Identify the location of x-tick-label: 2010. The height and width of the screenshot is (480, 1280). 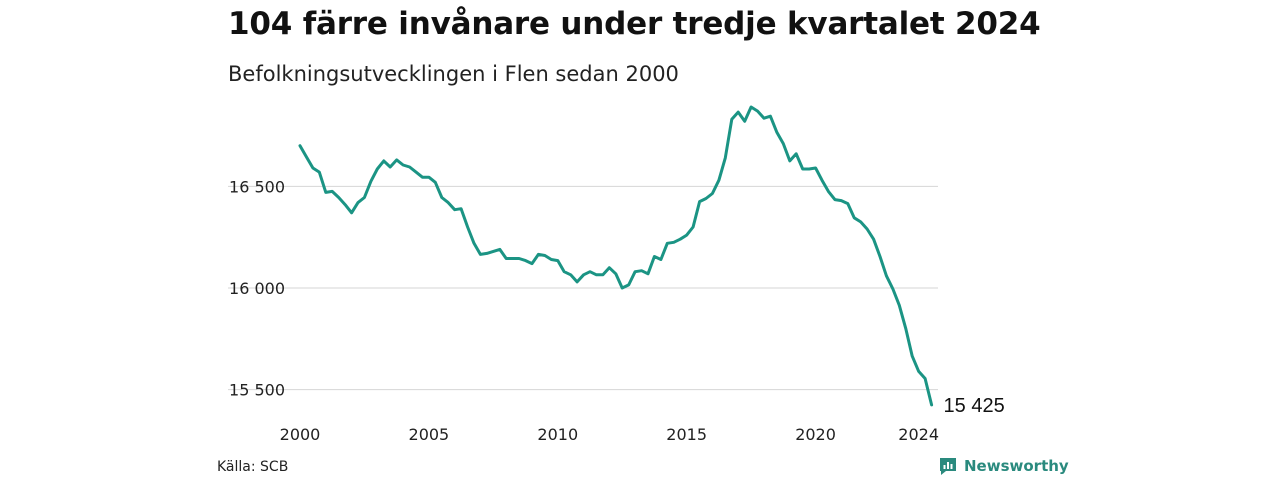
(557, 434).